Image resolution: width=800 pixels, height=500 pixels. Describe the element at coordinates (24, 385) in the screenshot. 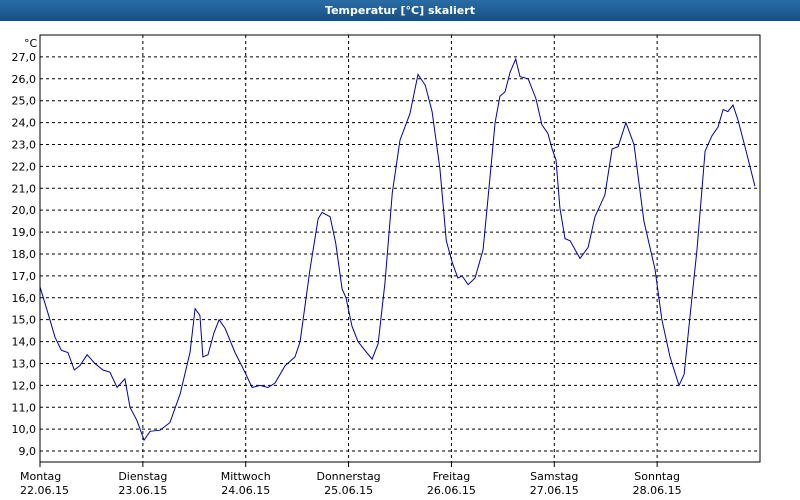

I see `y-tick-label: 12,0` at that location.